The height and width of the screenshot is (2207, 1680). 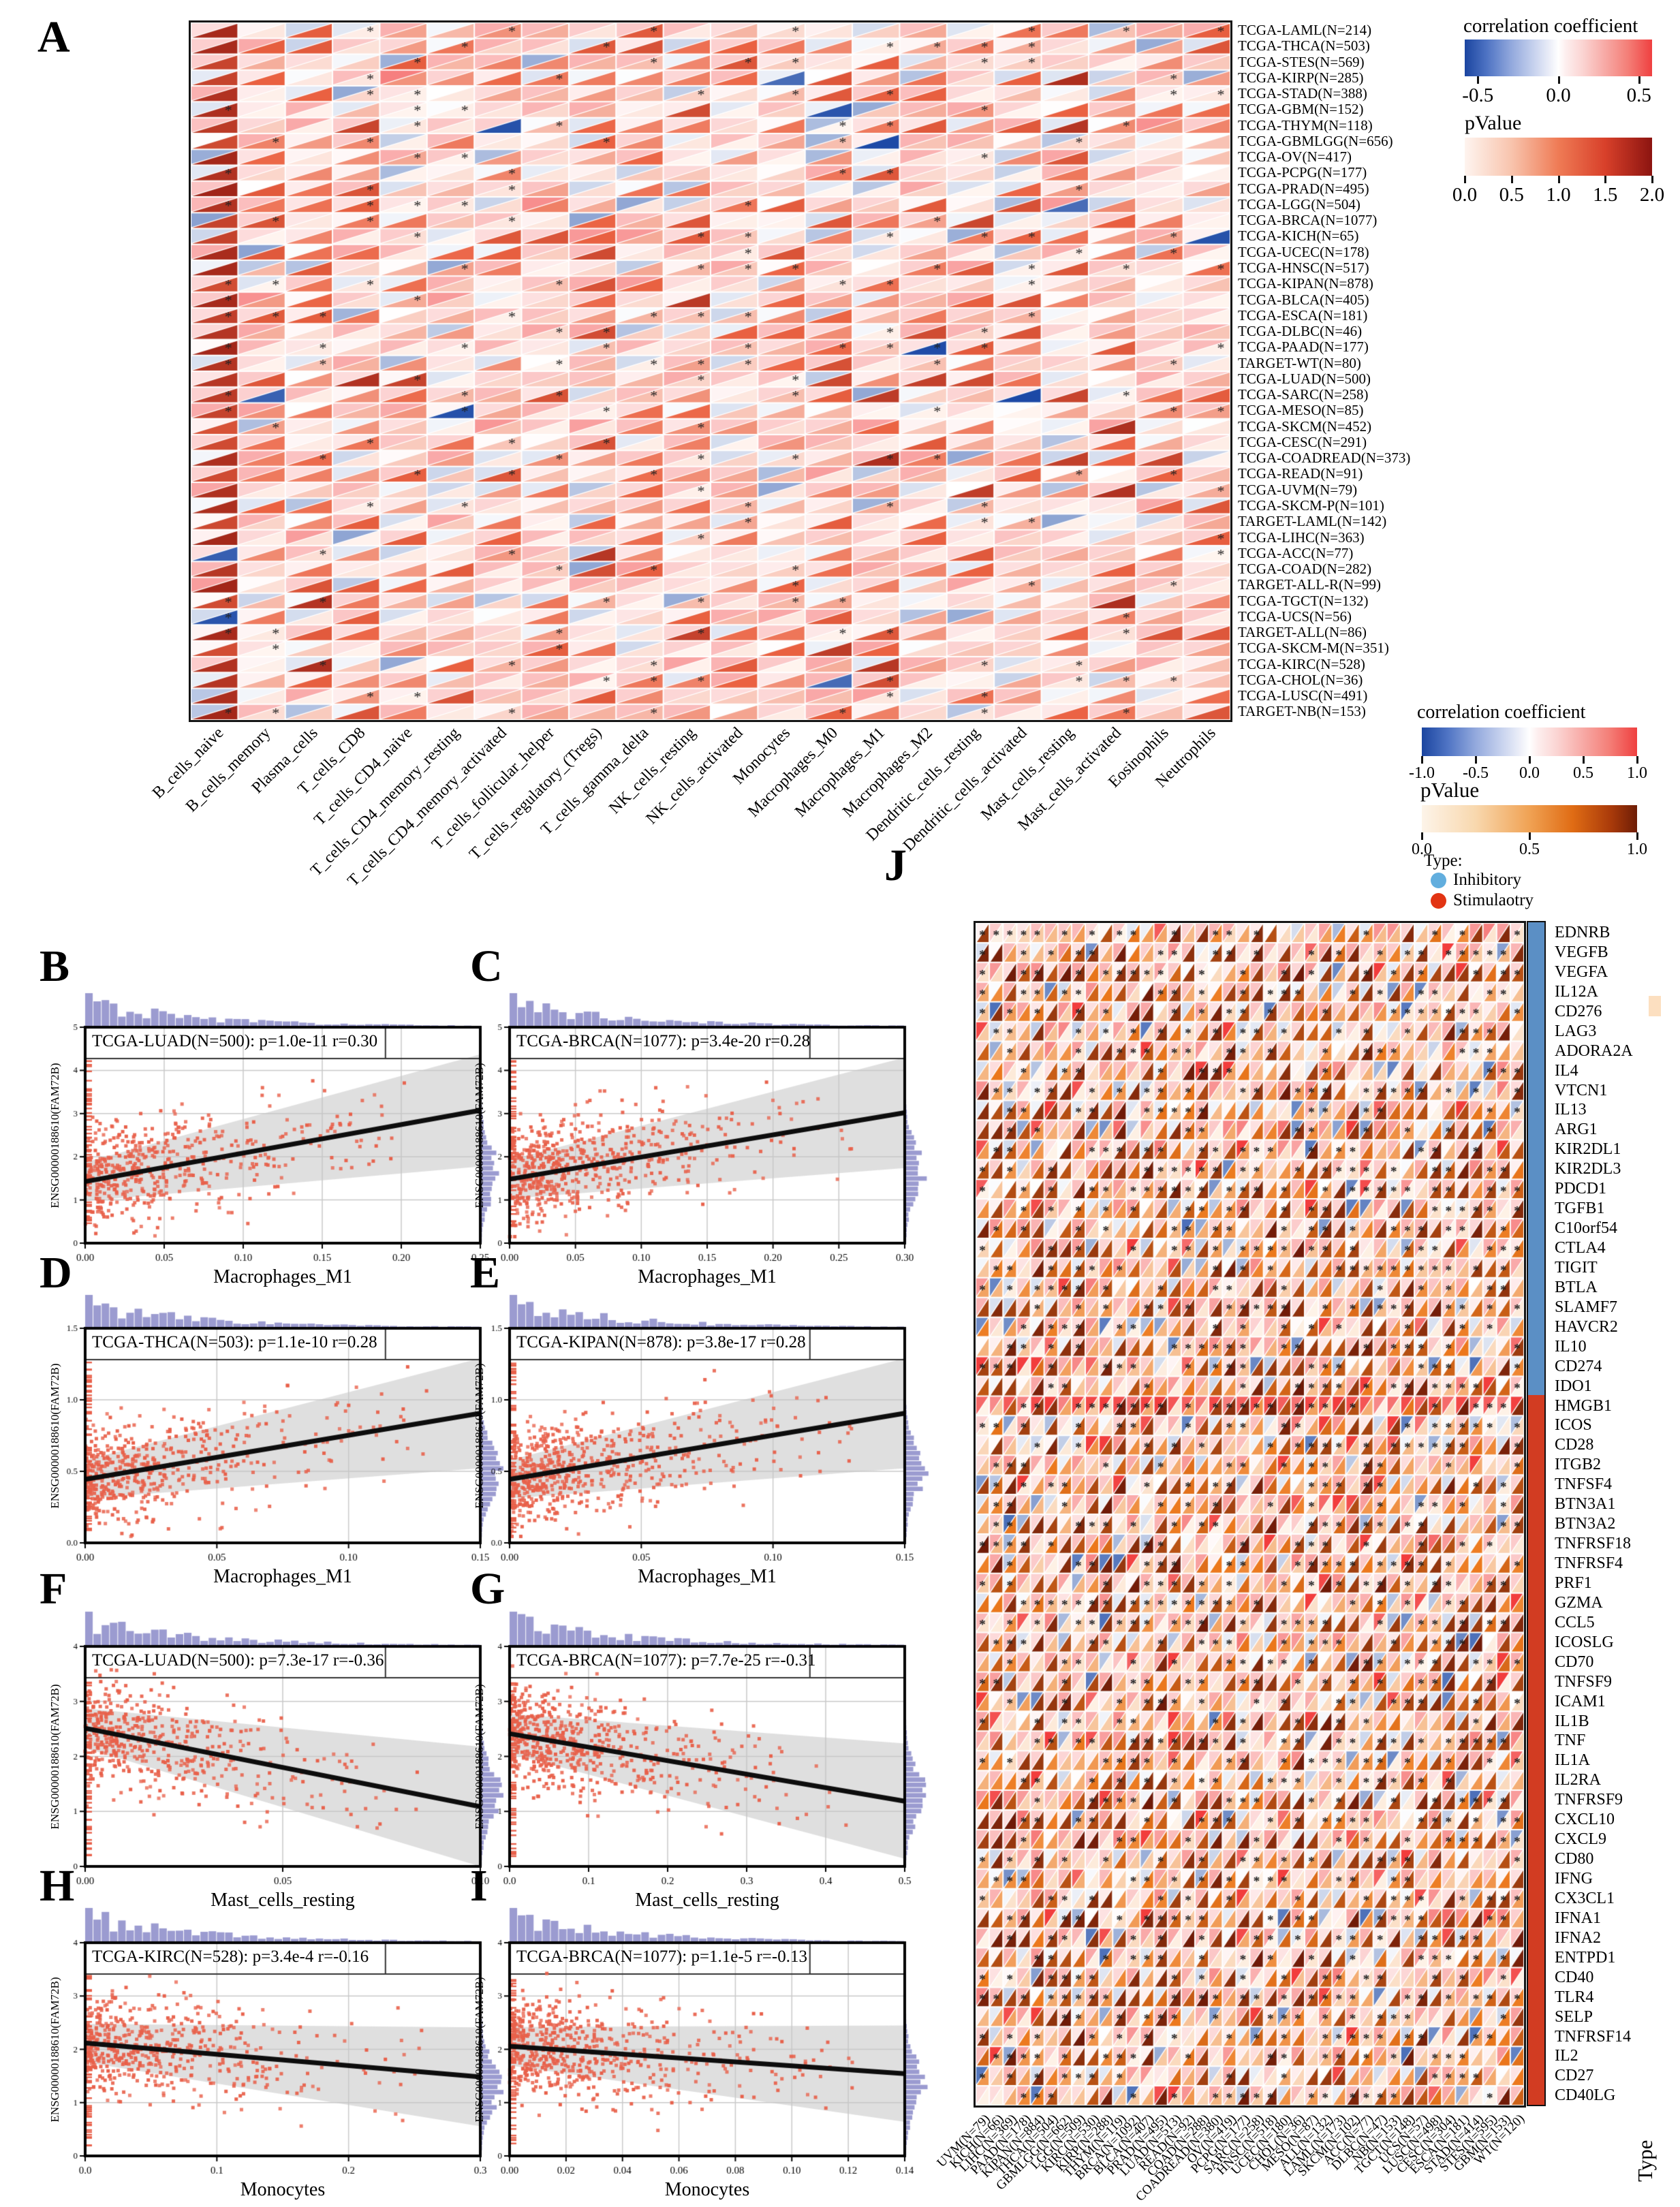 What do you see at coordinates (276, 1135) in the screenshot?
I see `scatter-plot-canvas-b` at bounding box center [276, 1135].